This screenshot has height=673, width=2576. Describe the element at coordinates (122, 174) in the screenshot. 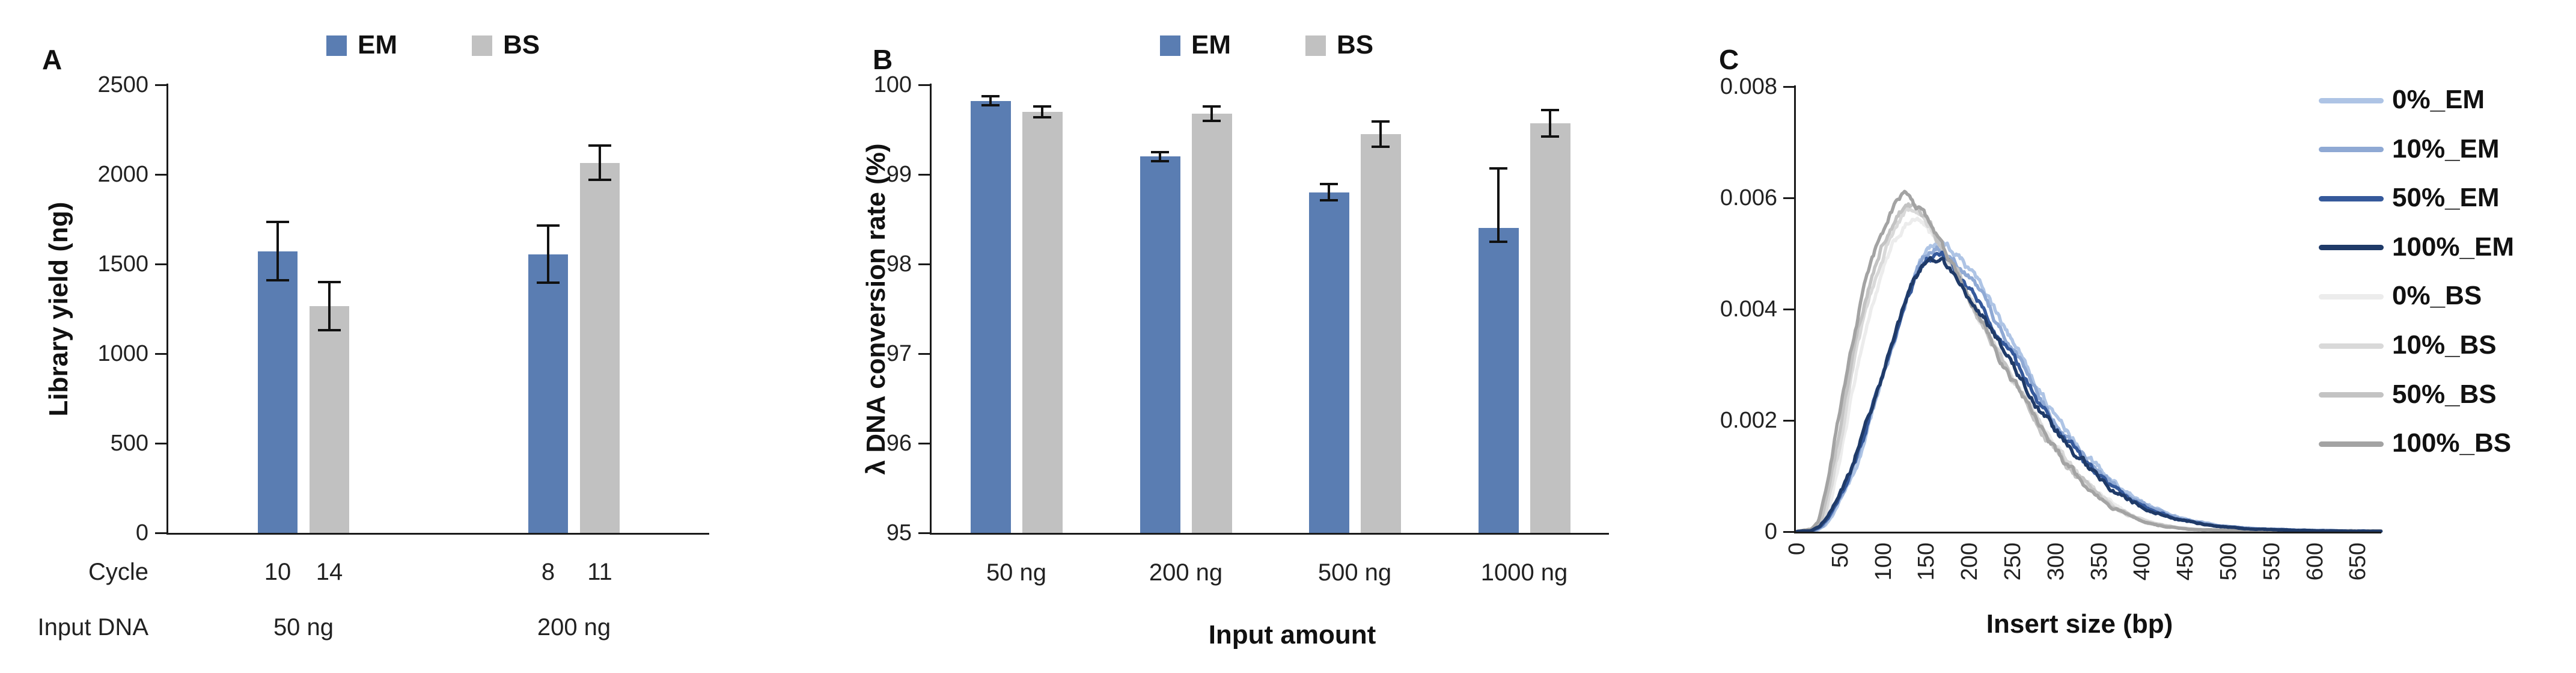

I see `y-tick-label: 2000` at that location.